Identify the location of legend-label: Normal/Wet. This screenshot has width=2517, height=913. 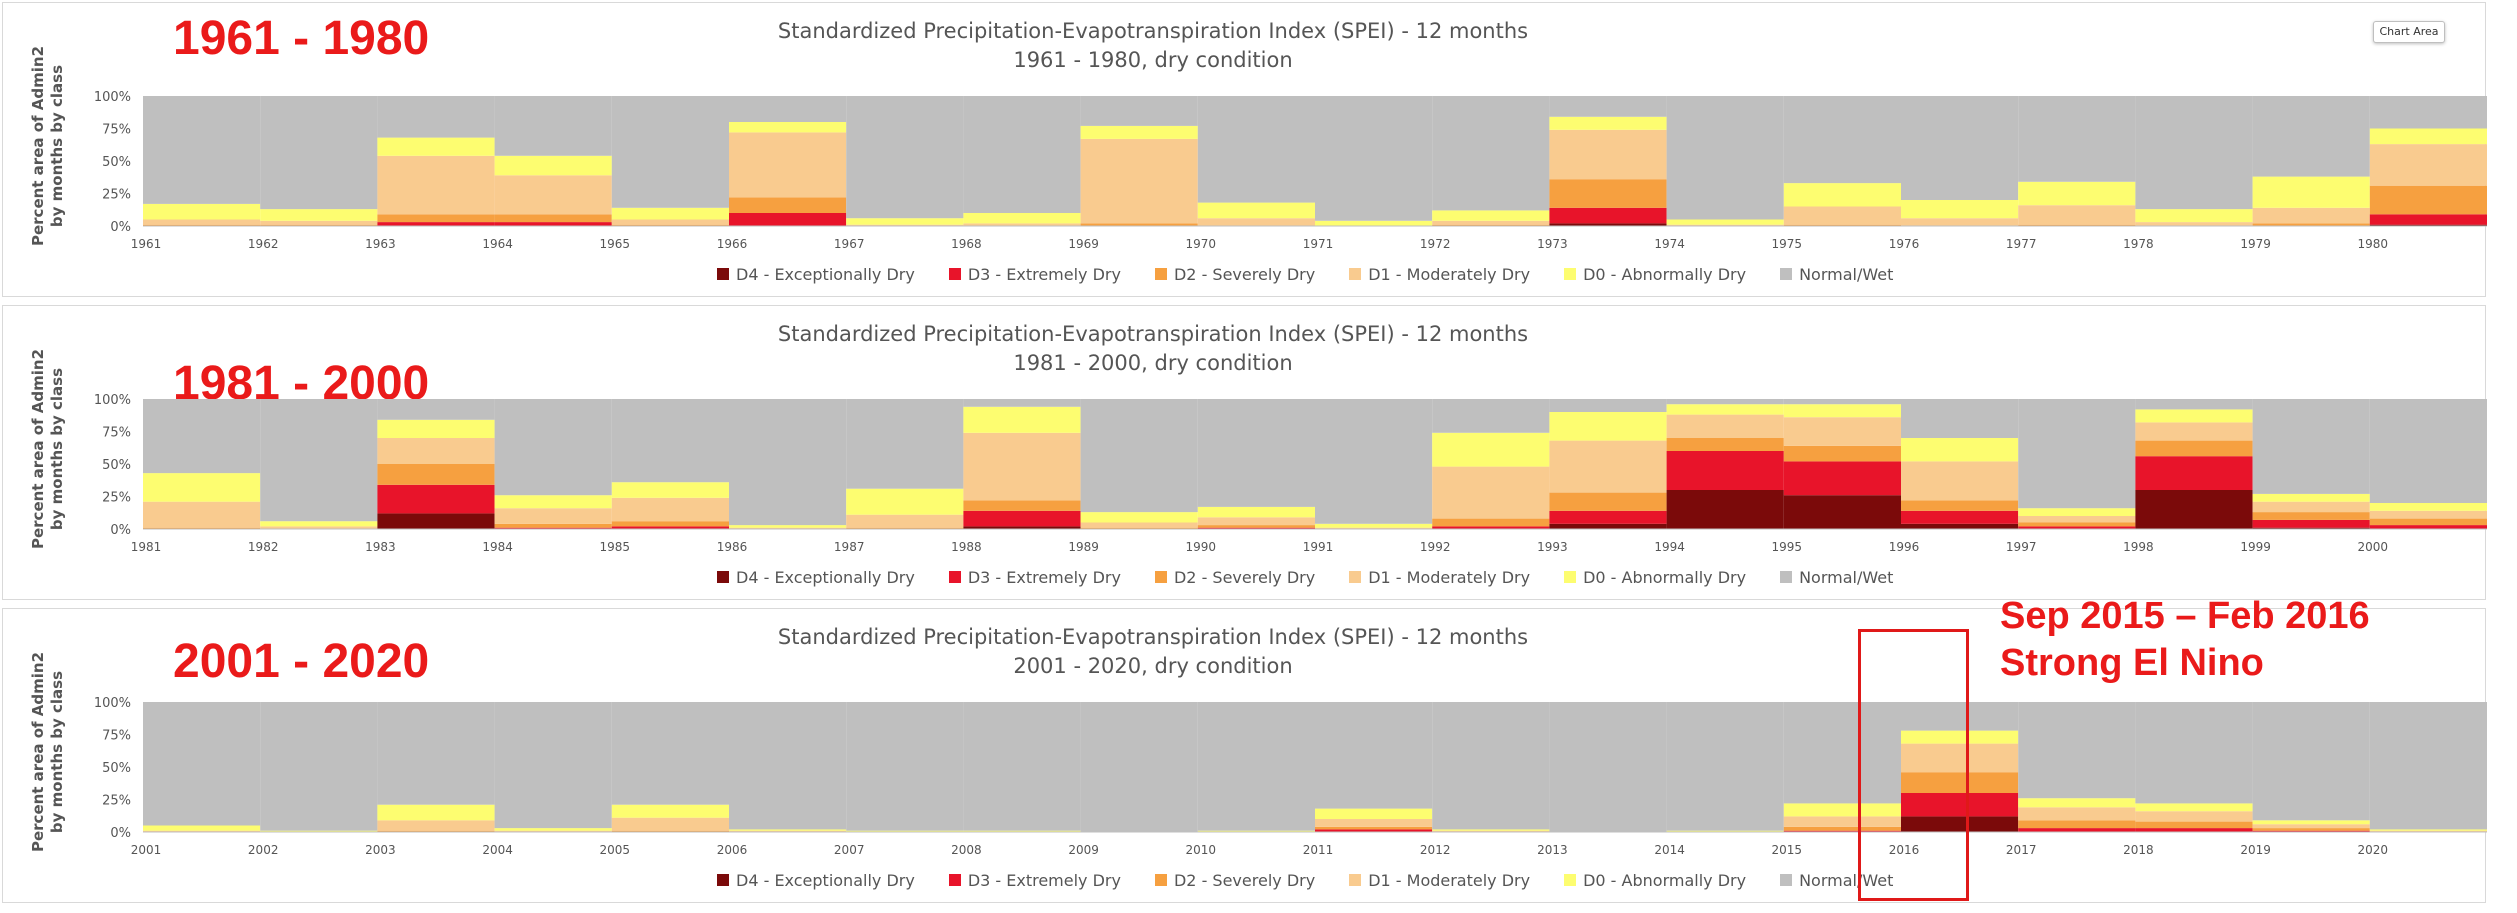
(1846, 577).